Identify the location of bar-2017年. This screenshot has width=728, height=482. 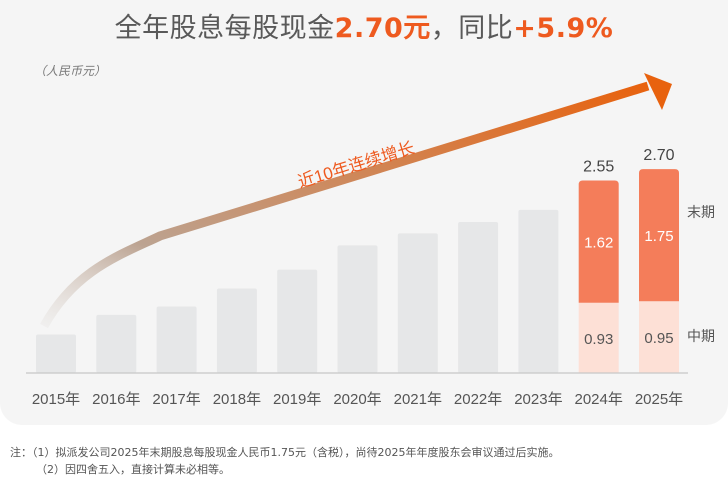
(176, 339).